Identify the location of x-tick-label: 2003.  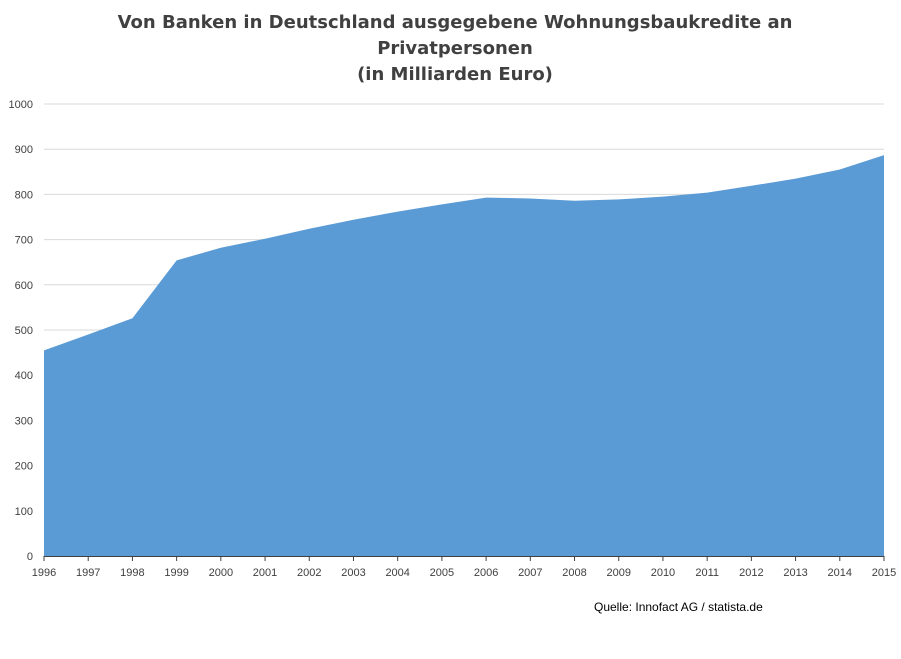
(353, 573).